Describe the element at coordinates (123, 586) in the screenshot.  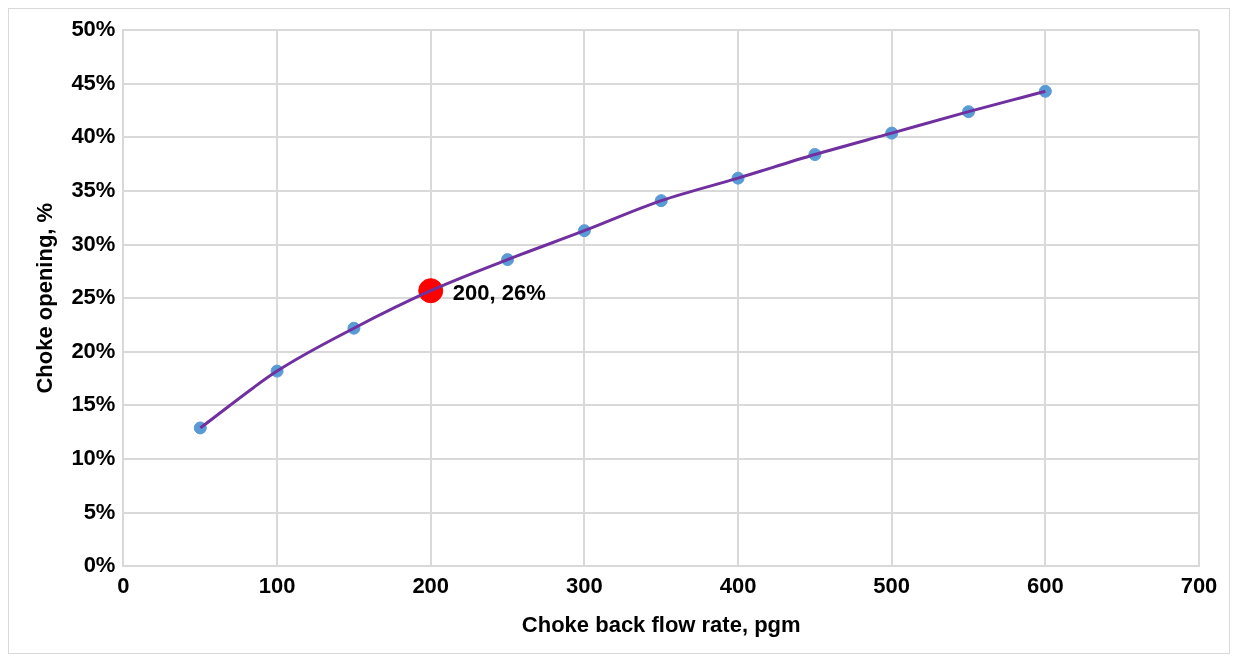
I see `x-tick-label: 0` at that location.